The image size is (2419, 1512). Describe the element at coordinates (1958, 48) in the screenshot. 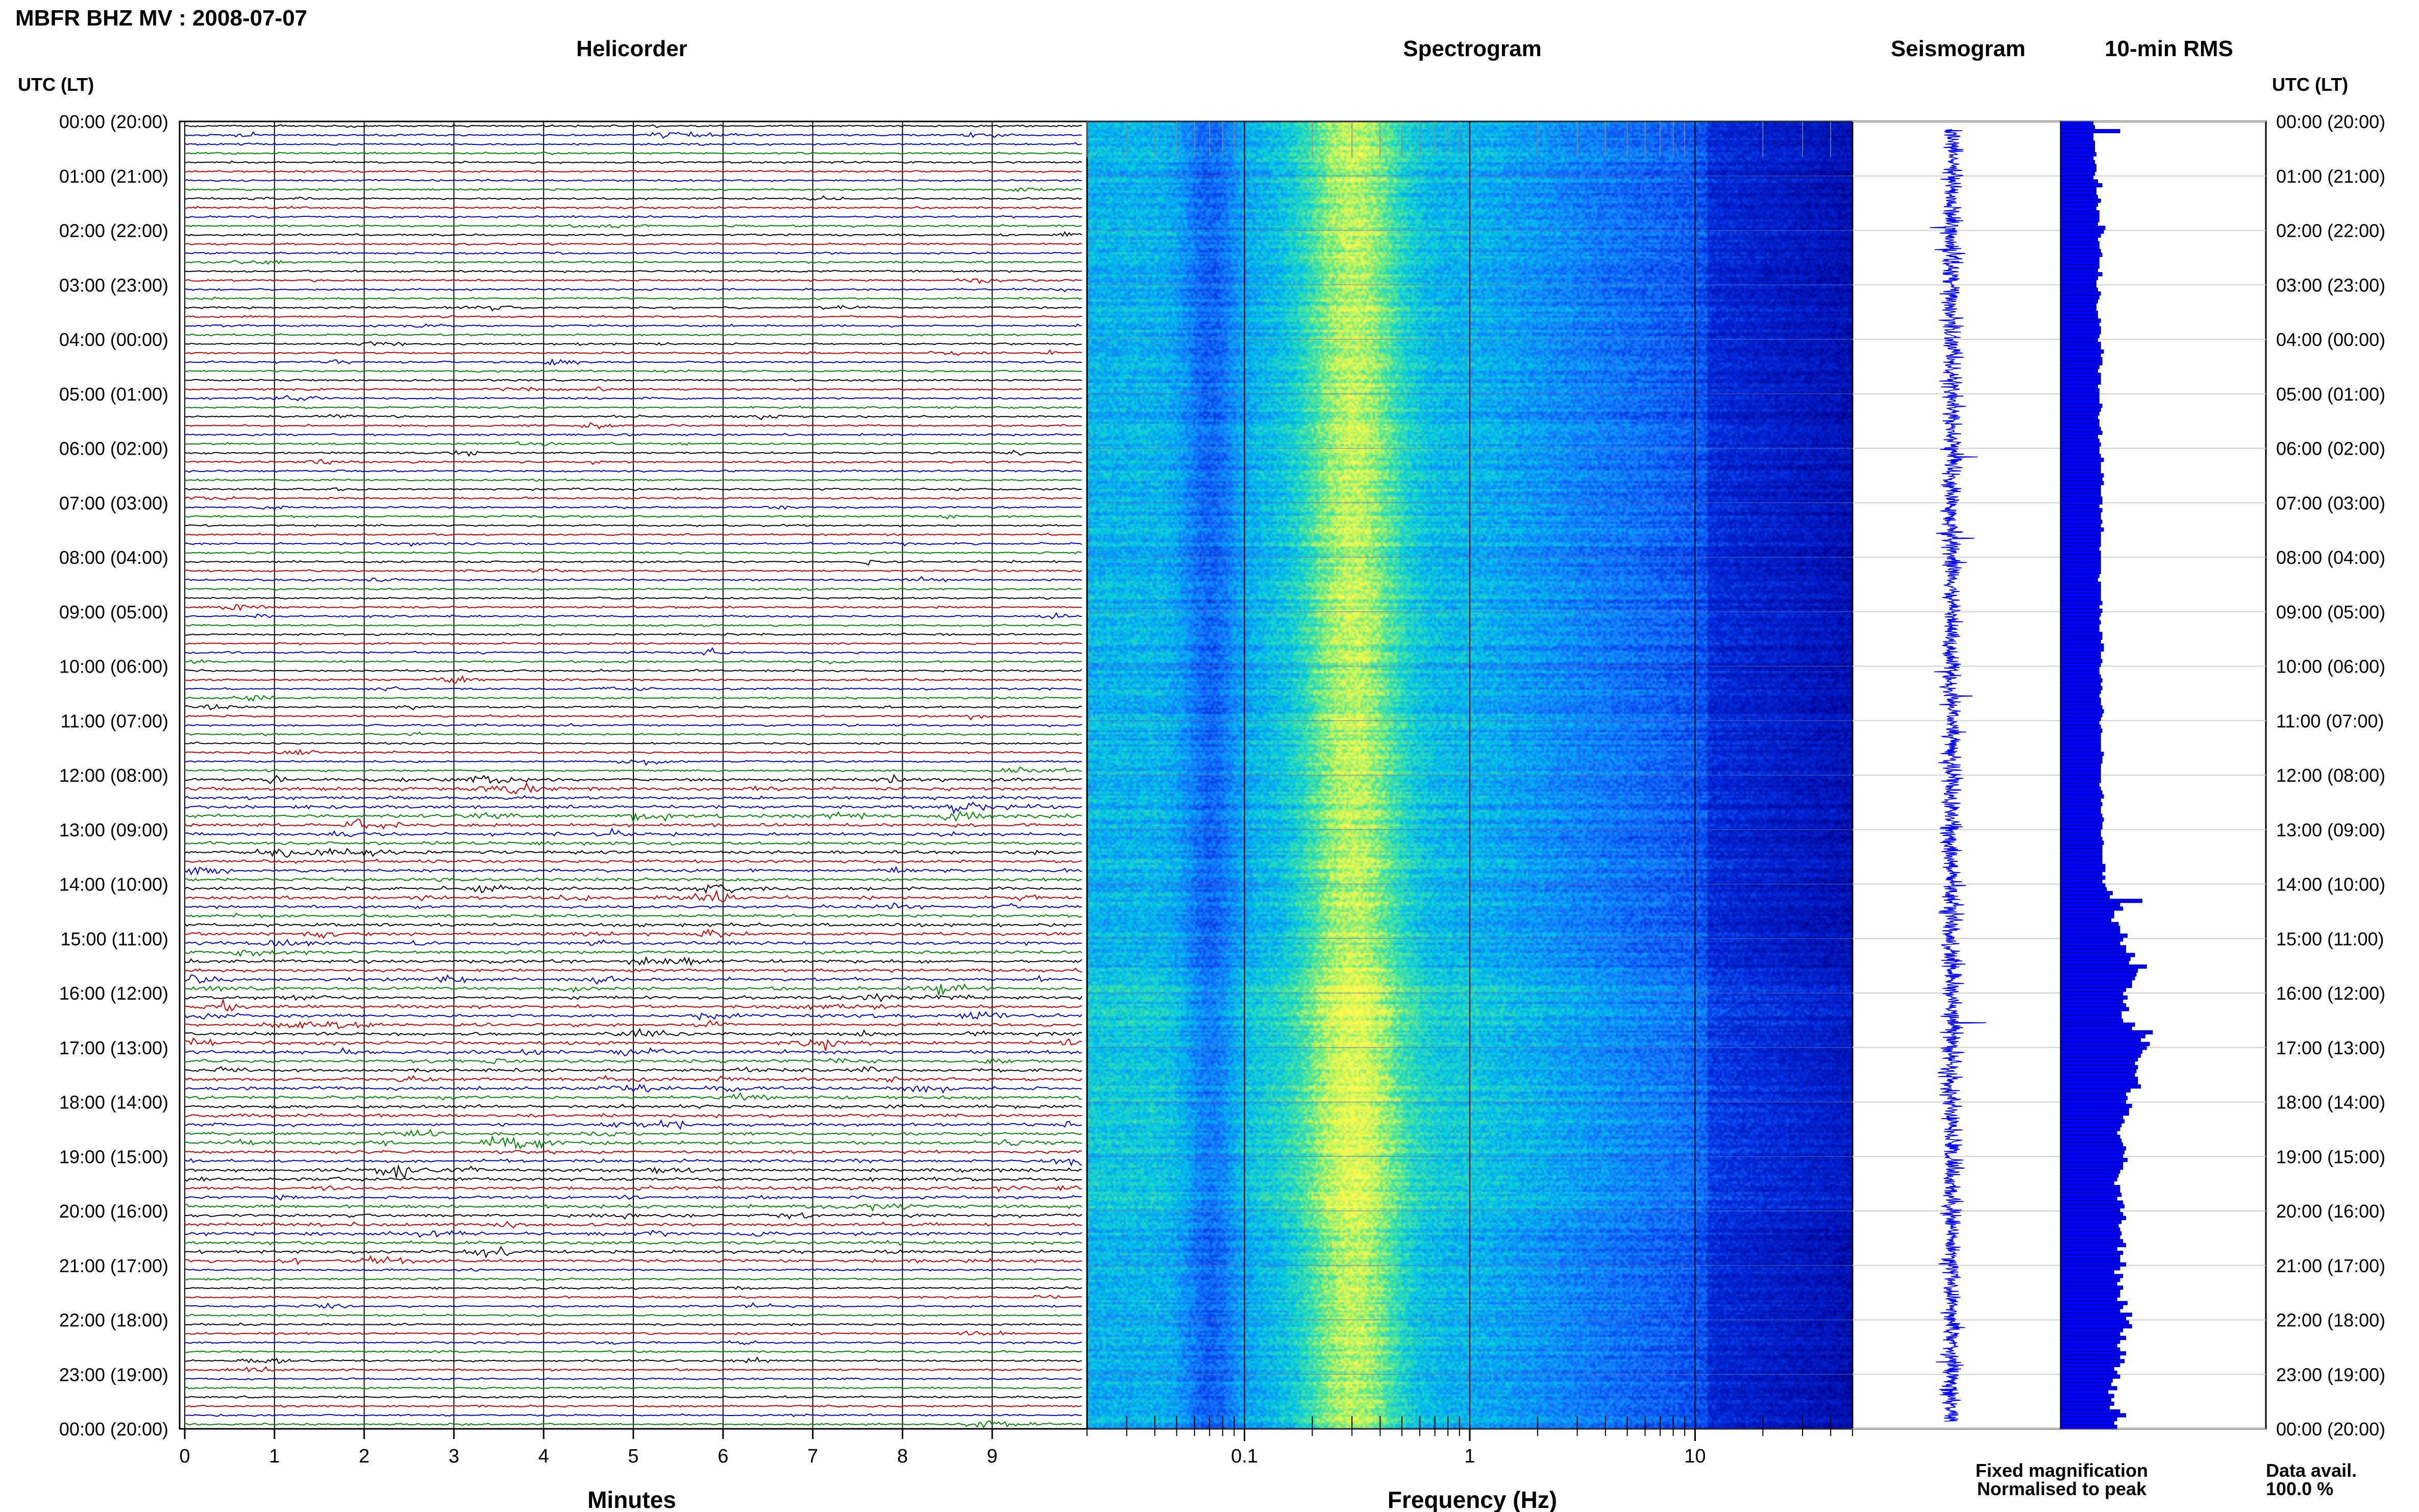

I see `seismogram-title: Seismogram` at that location.